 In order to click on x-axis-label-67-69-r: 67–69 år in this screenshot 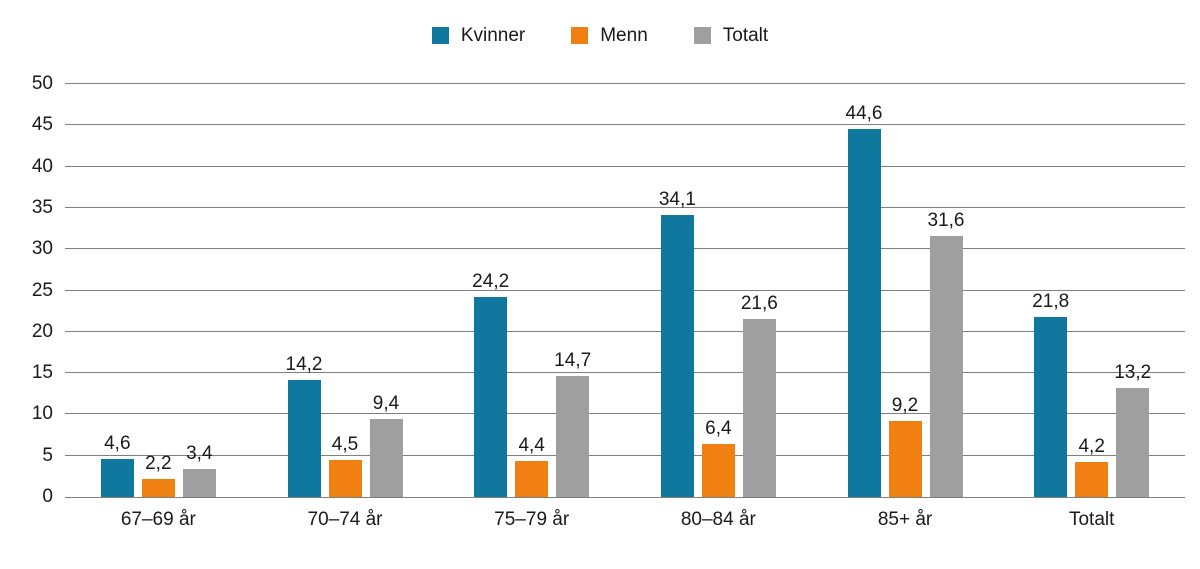, I will do `click(158, 519)`.